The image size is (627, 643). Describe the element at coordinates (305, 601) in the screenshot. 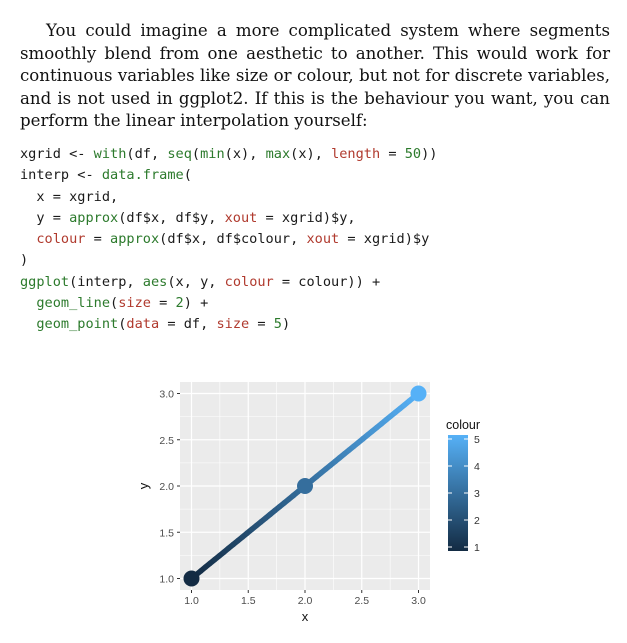

I see `x-tick-label: 2.0` at that location.